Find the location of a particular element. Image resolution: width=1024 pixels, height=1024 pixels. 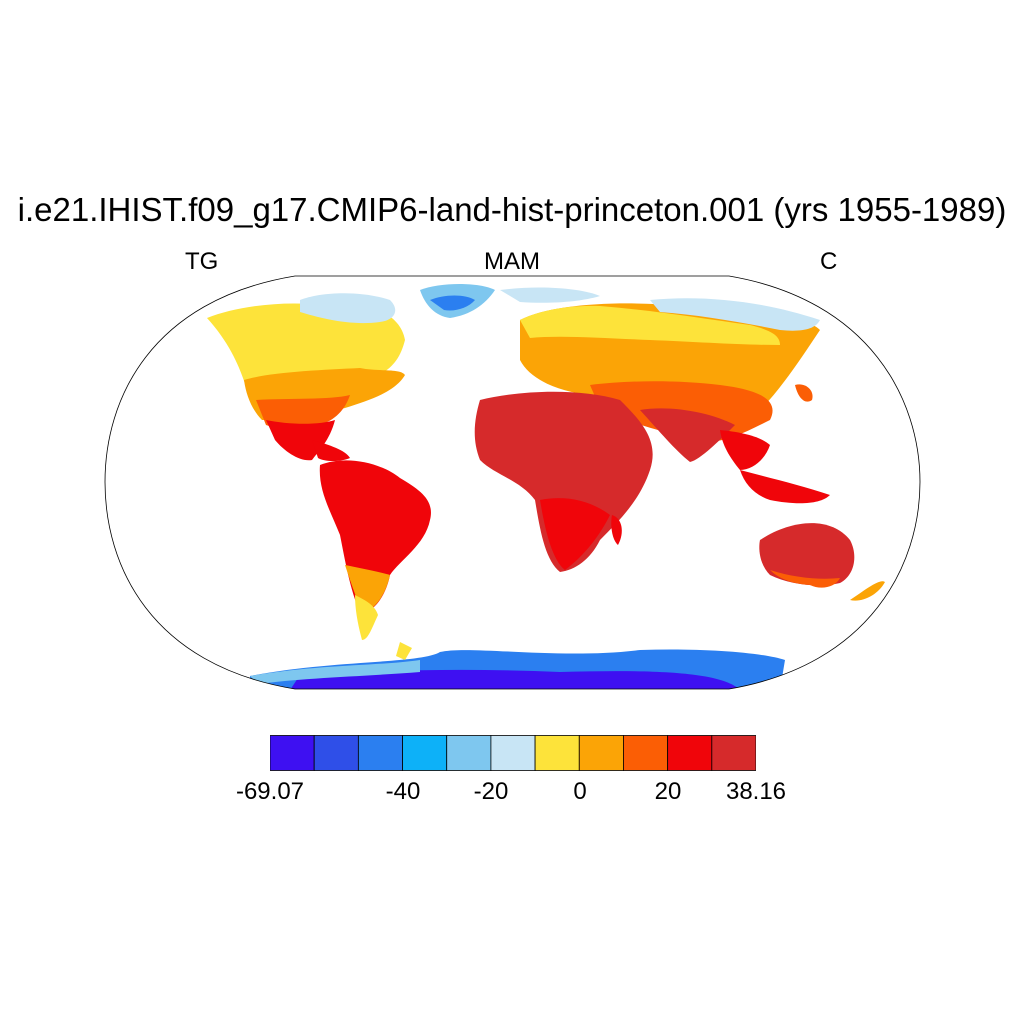

antarctica-region is located at coordinates (517, 665).